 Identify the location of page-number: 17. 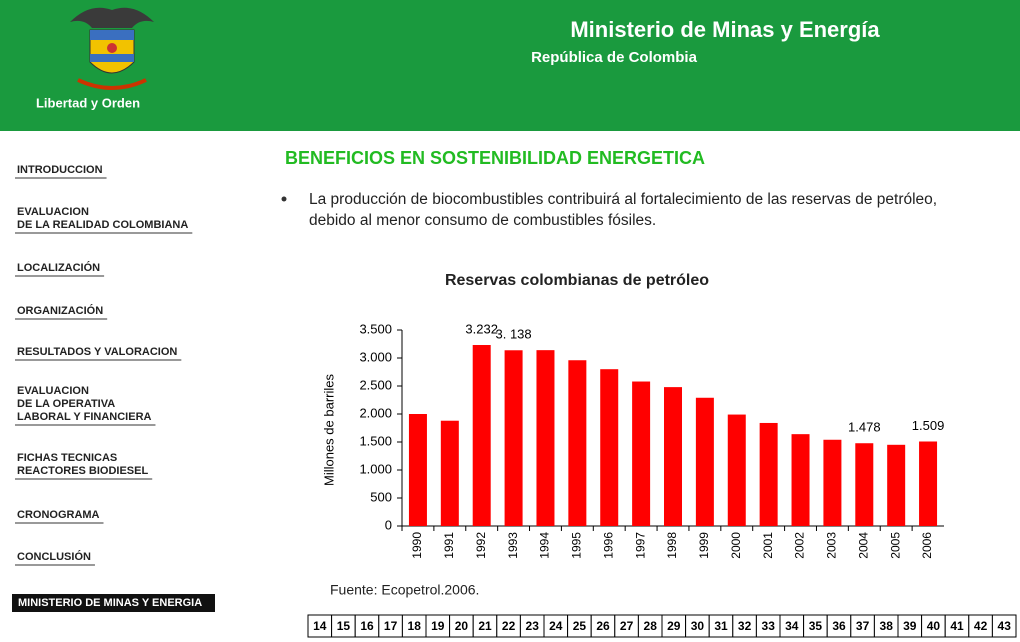
(391, 626).